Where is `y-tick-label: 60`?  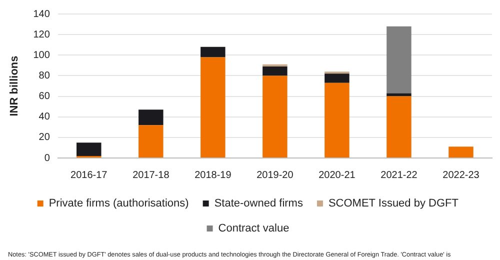
y-tick-label: 60 is located at coordinates (44, 96).